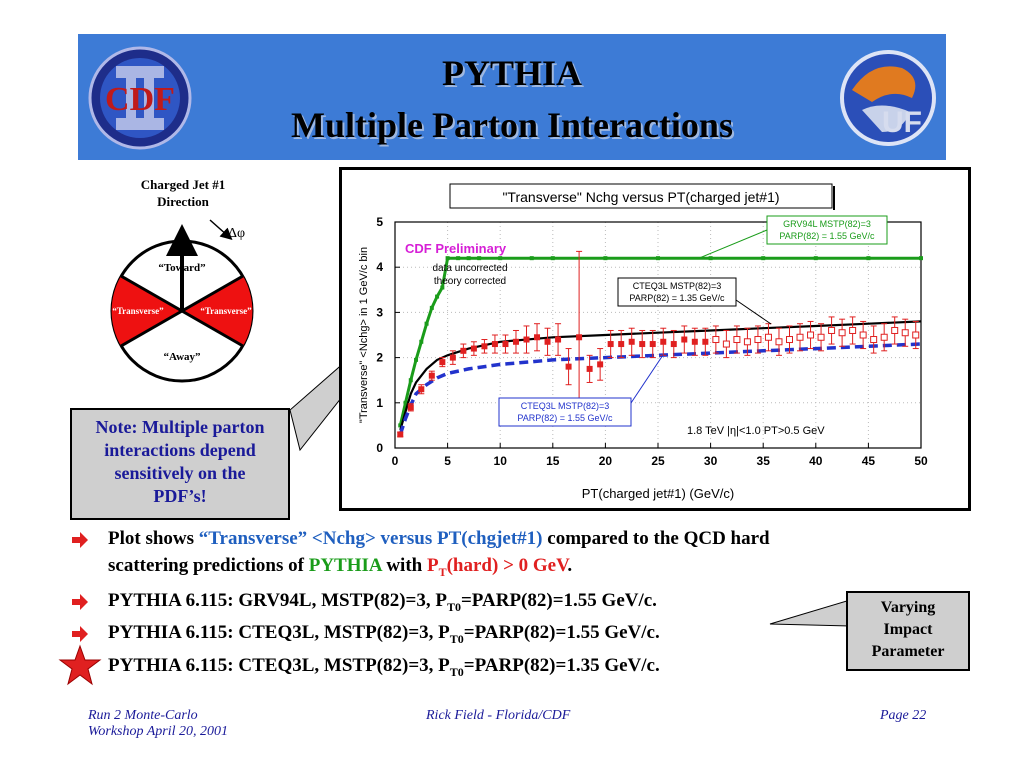 This screenshot has height=768, width=1024. What do you see at coordinates (226, 311) in the screenshot?
I see `transverse-right-label: “Transverse”` at bounding box center [226, 311].